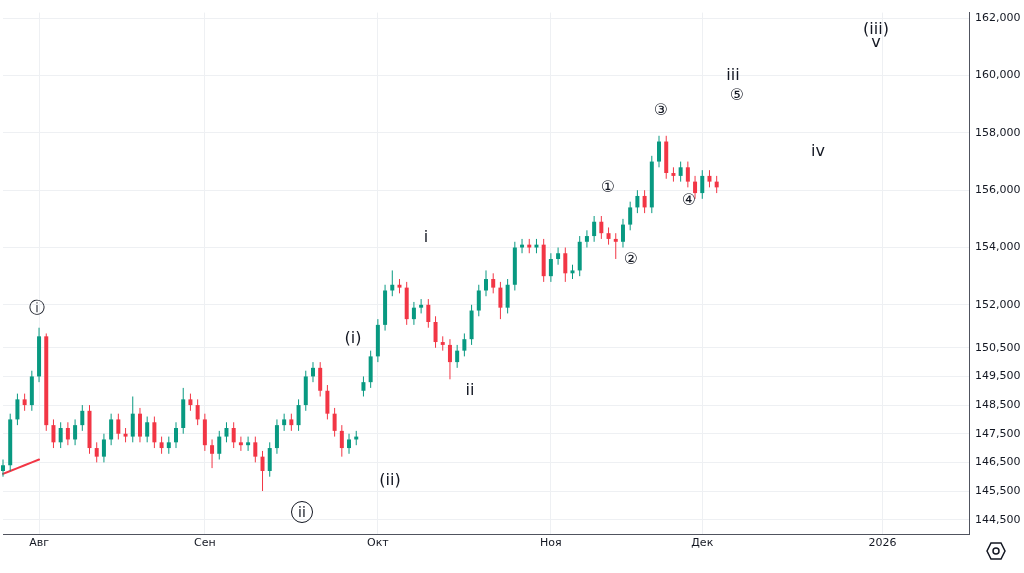  What do you see at coordinates (378, 543) in the screenshot?
I see `x-tick-label: Окт` at bounding box center [378, 543].